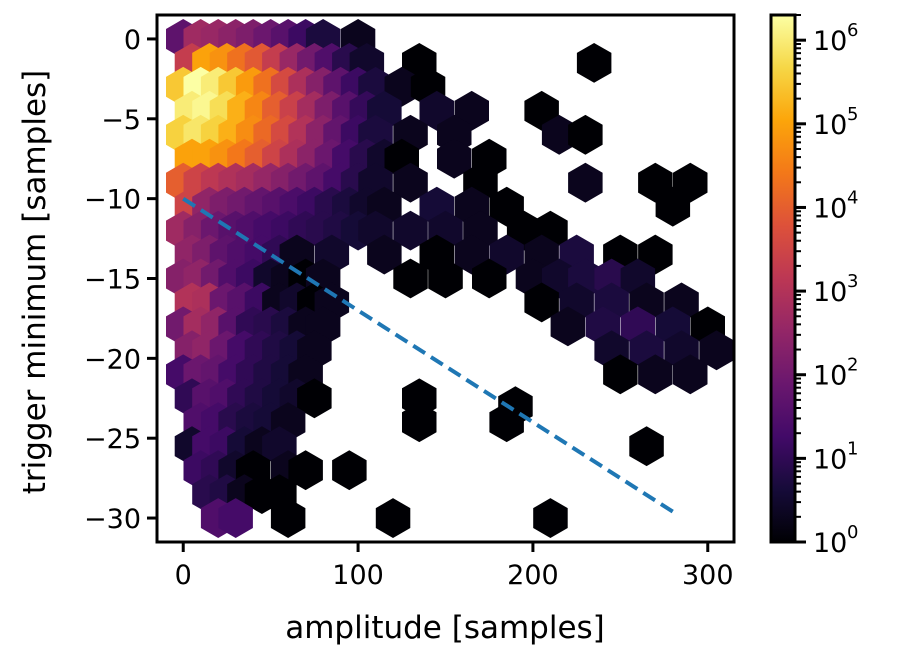  Describe the element at coordinates (852, 197) in the screenshot. I see `colorbar-tick-exponent: 4` at that location.